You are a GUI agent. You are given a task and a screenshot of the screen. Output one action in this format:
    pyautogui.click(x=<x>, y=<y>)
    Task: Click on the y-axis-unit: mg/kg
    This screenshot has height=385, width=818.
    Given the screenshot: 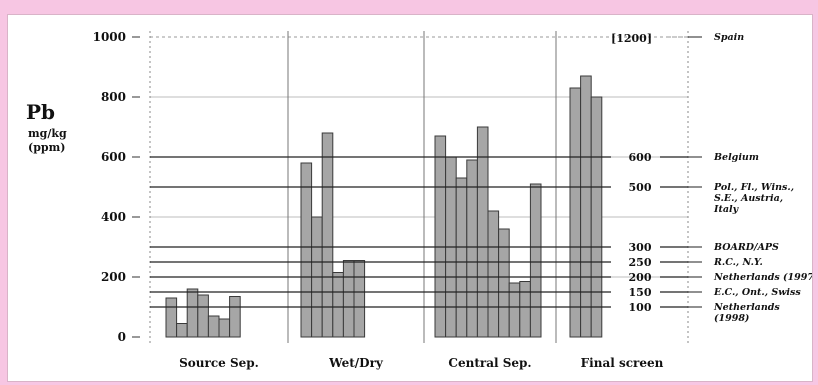 What is the action you would take?
    pyautogui.click(x=47, y=133)
    